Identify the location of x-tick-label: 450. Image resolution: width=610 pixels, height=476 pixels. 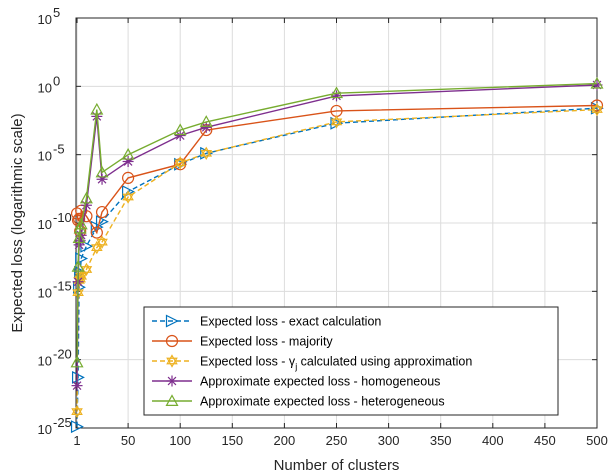
(545, 440).